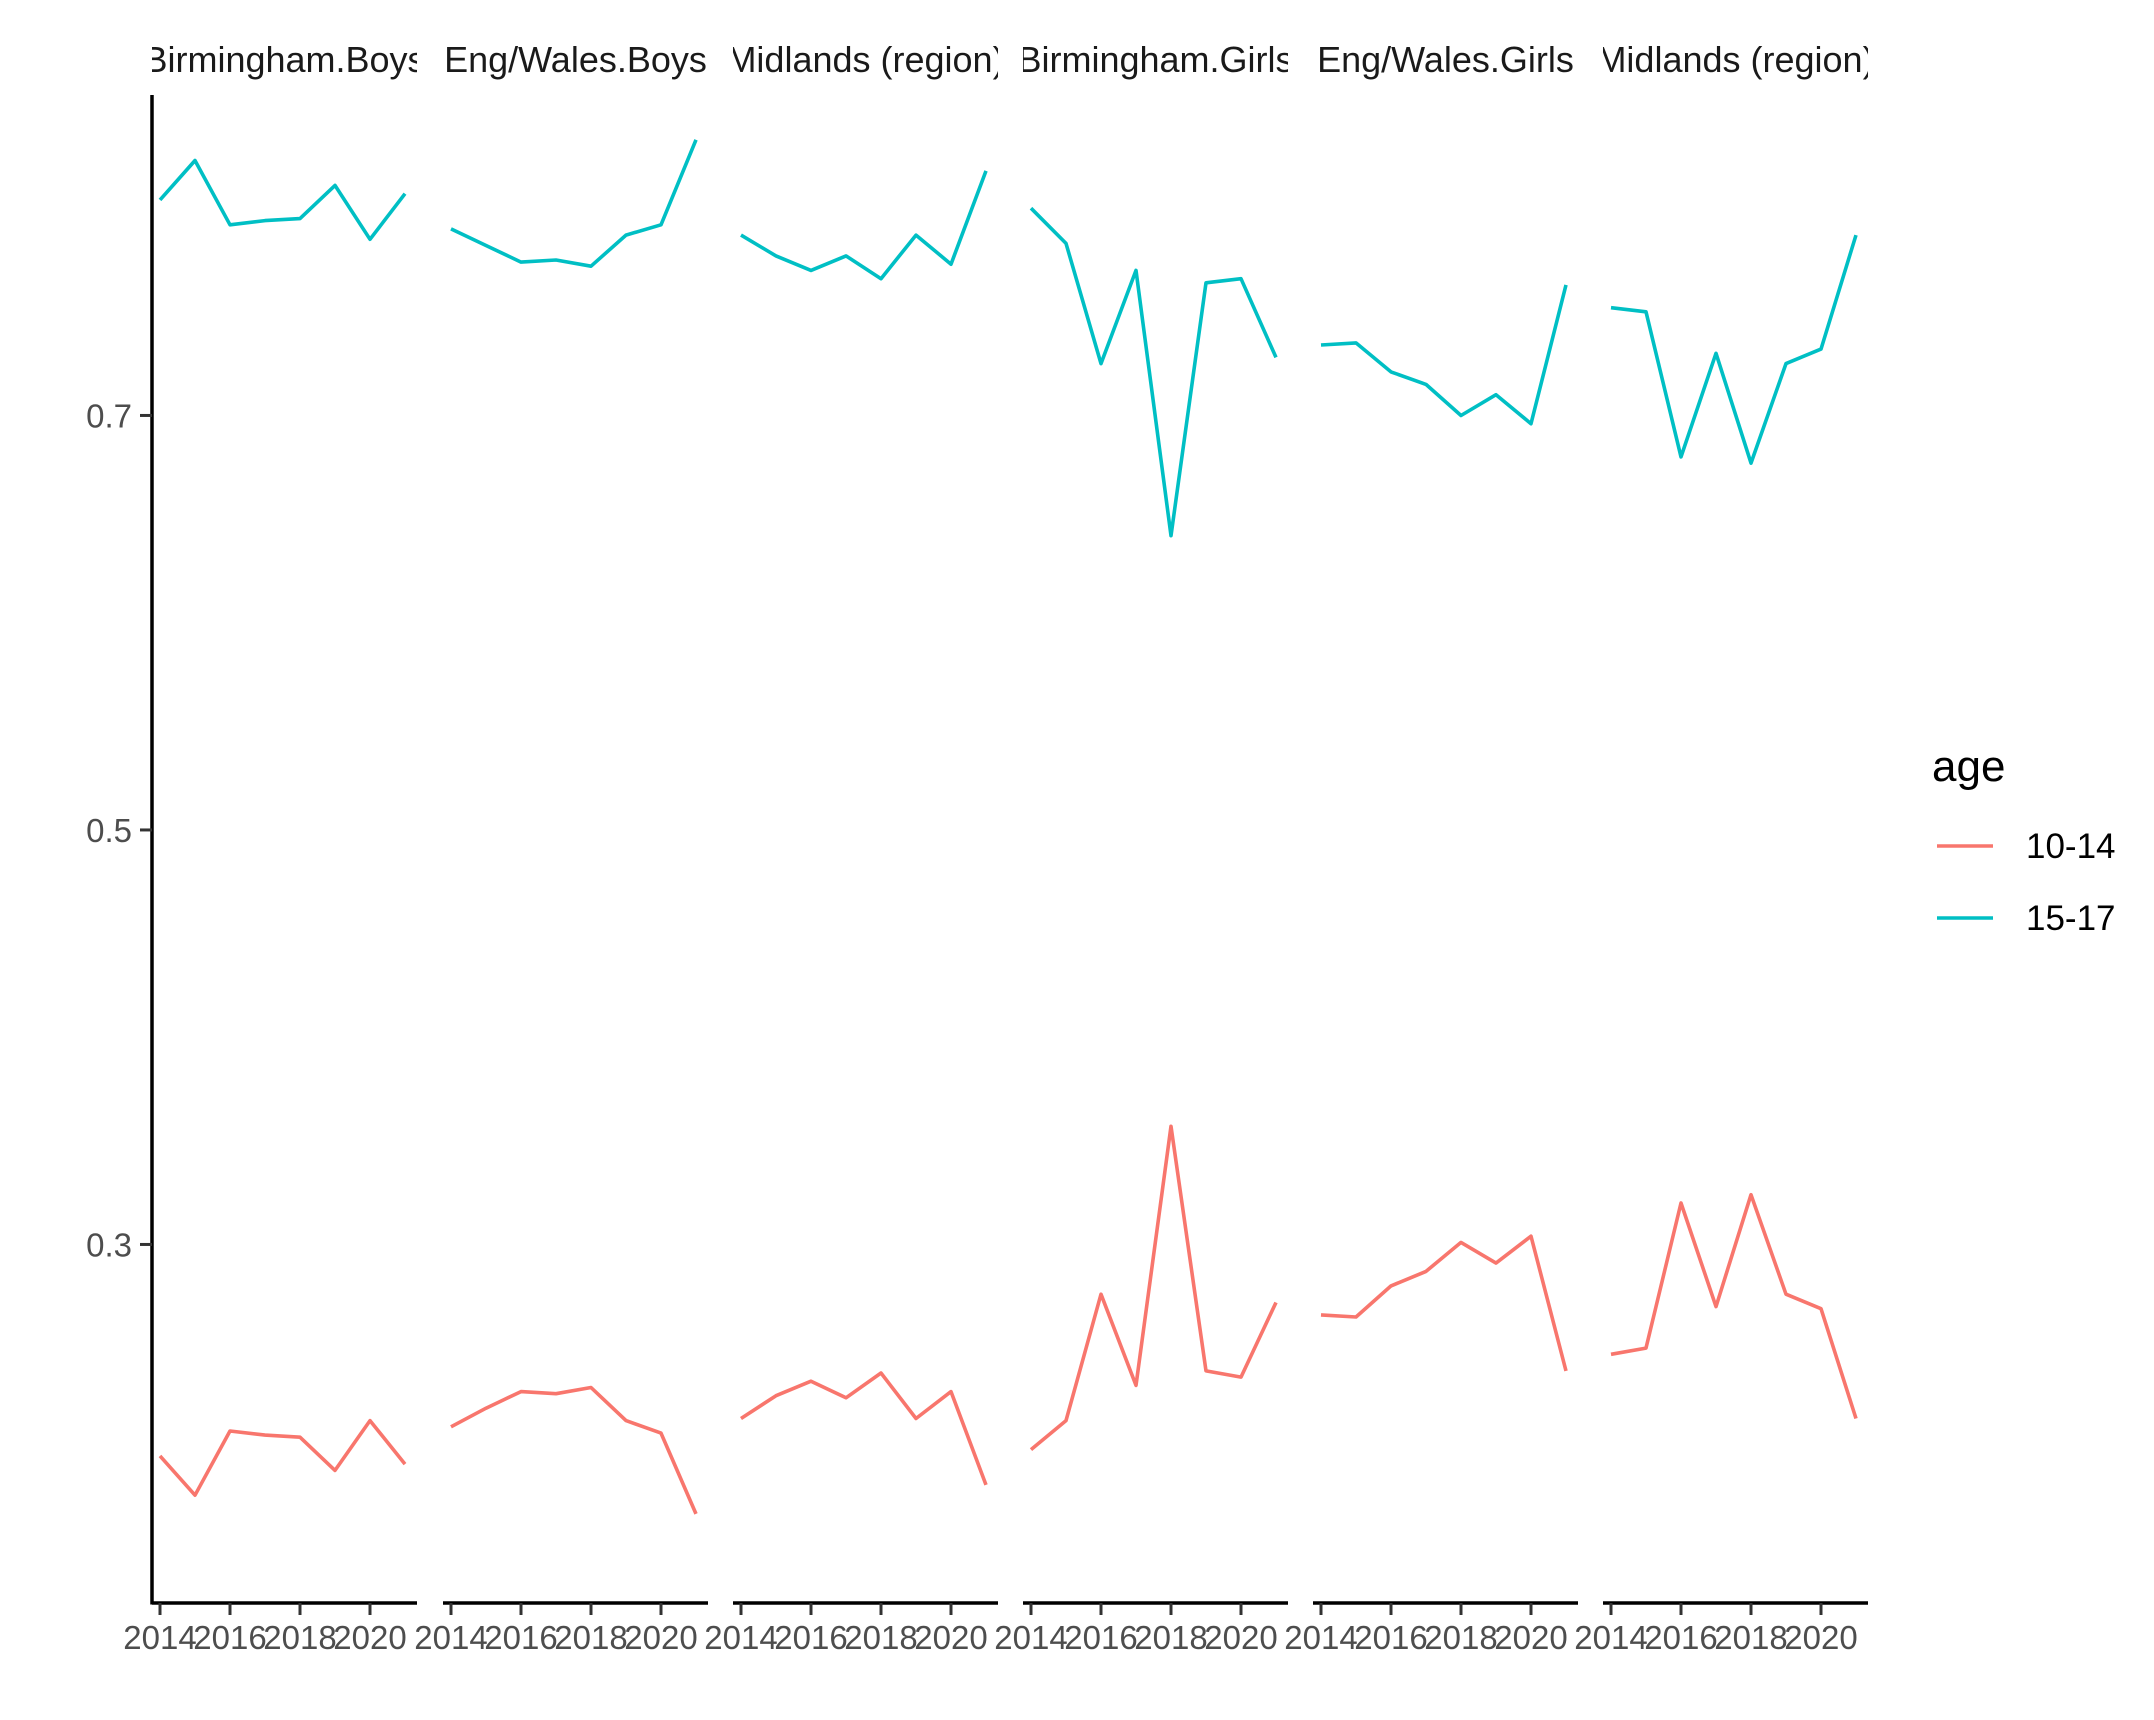 The height and width of the screenshot is (1720, 2154). I want to click on legend-title: age, so click(1968, 766).